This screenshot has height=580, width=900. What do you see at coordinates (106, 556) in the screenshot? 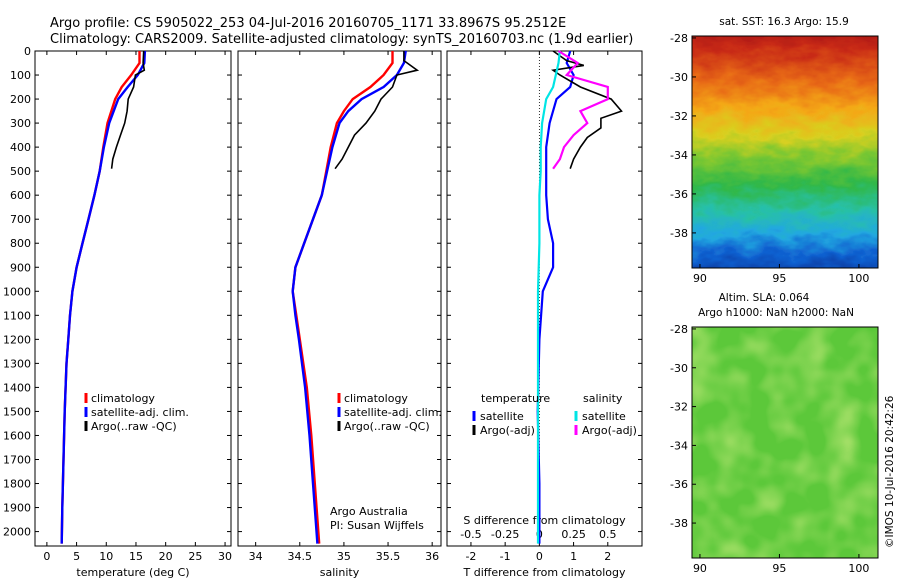
I see `x-tick-label: 10` at bounding box center [106, 556].